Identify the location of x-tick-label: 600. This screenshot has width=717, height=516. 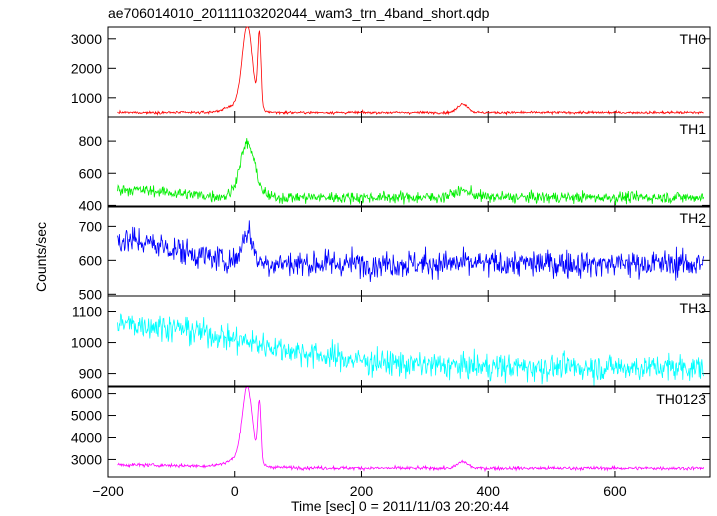
(615, 491).